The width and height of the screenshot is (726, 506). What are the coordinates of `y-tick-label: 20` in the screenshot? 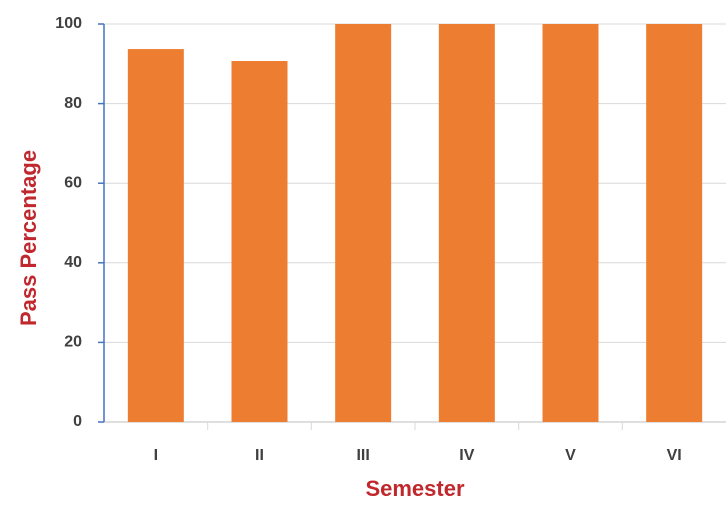 It's located at (73, 342).